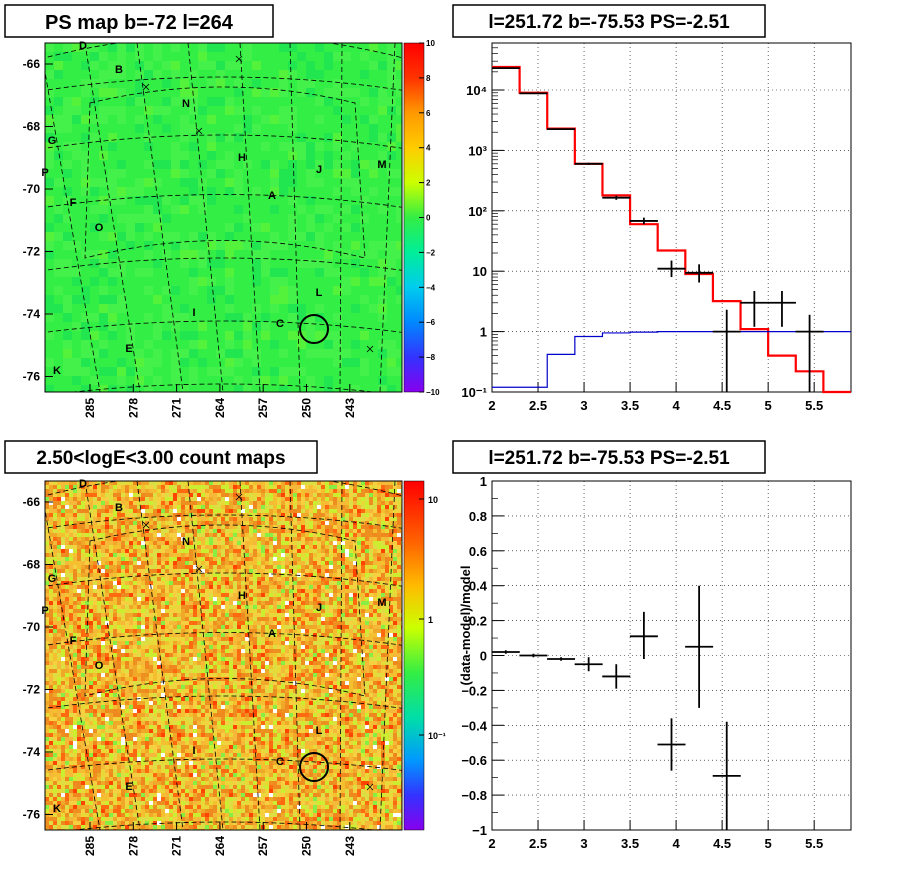 Image resolution: width=898 pixels, height=875 pixels. I want to click on spectrum-title-box, so click(609, 21).